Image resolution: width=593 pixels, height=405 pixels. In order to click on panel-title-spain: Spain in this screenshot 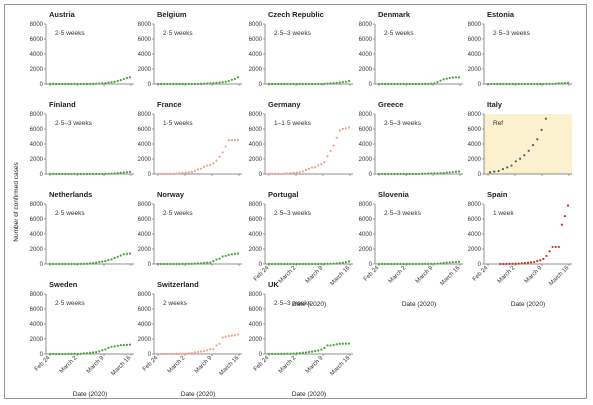, I will do `click(497, 194)`.